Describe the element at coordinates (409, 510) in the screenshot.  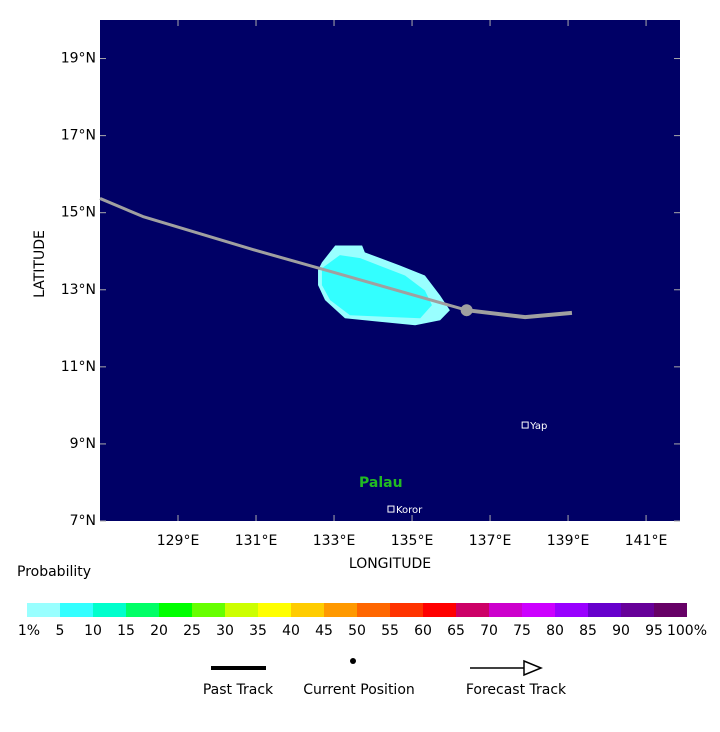
I see `place-label: Koror` at that location.